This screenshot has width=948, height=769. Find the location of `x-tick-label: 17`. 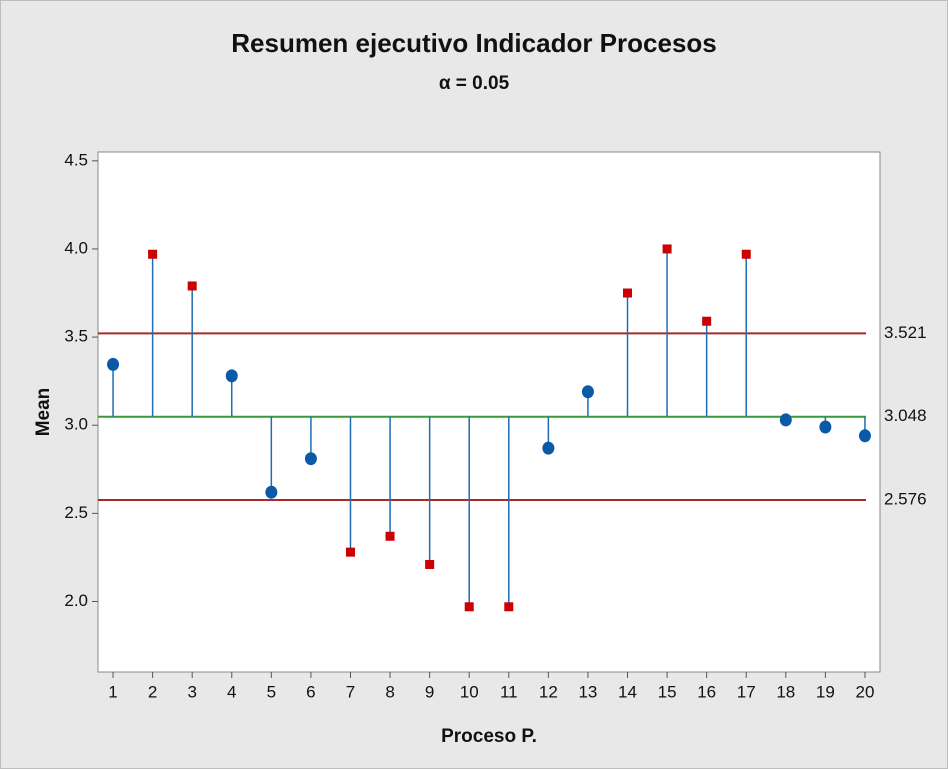

x-tick-label: 17 is located at coordinates (746, 691).